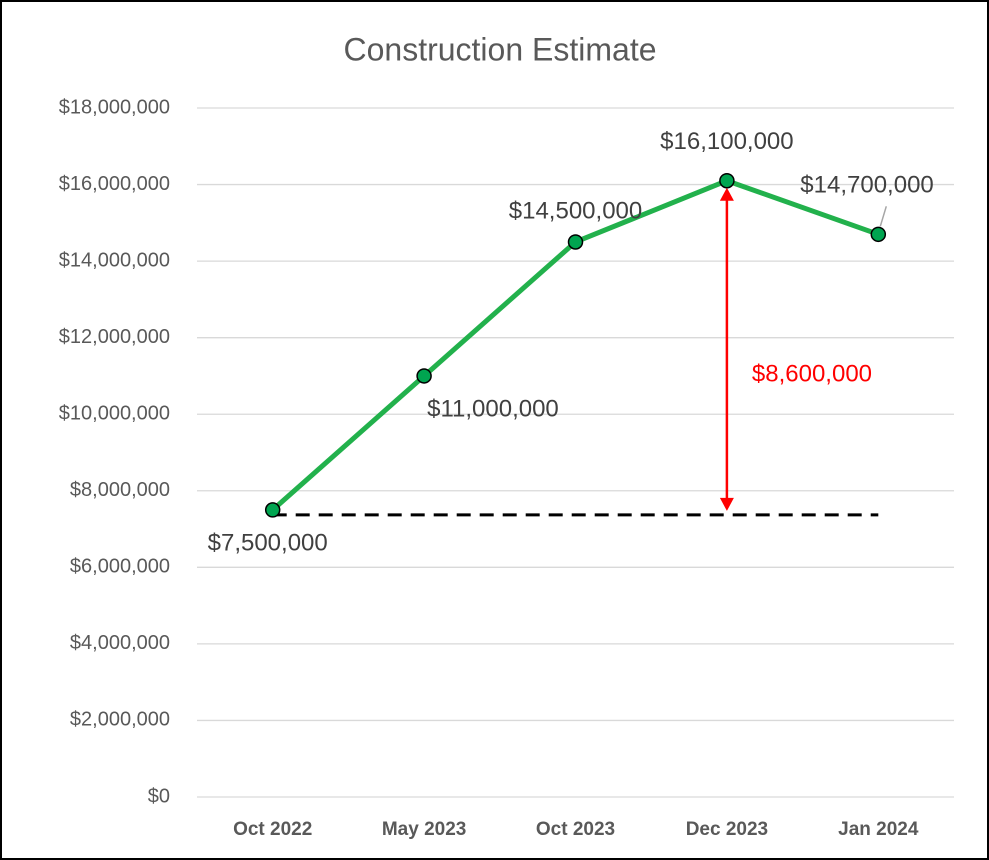  What do you see at coordinates (424, 829) in the screenshot?
I see `x-tick-label: May 2023` at bounding box center [424, 829].